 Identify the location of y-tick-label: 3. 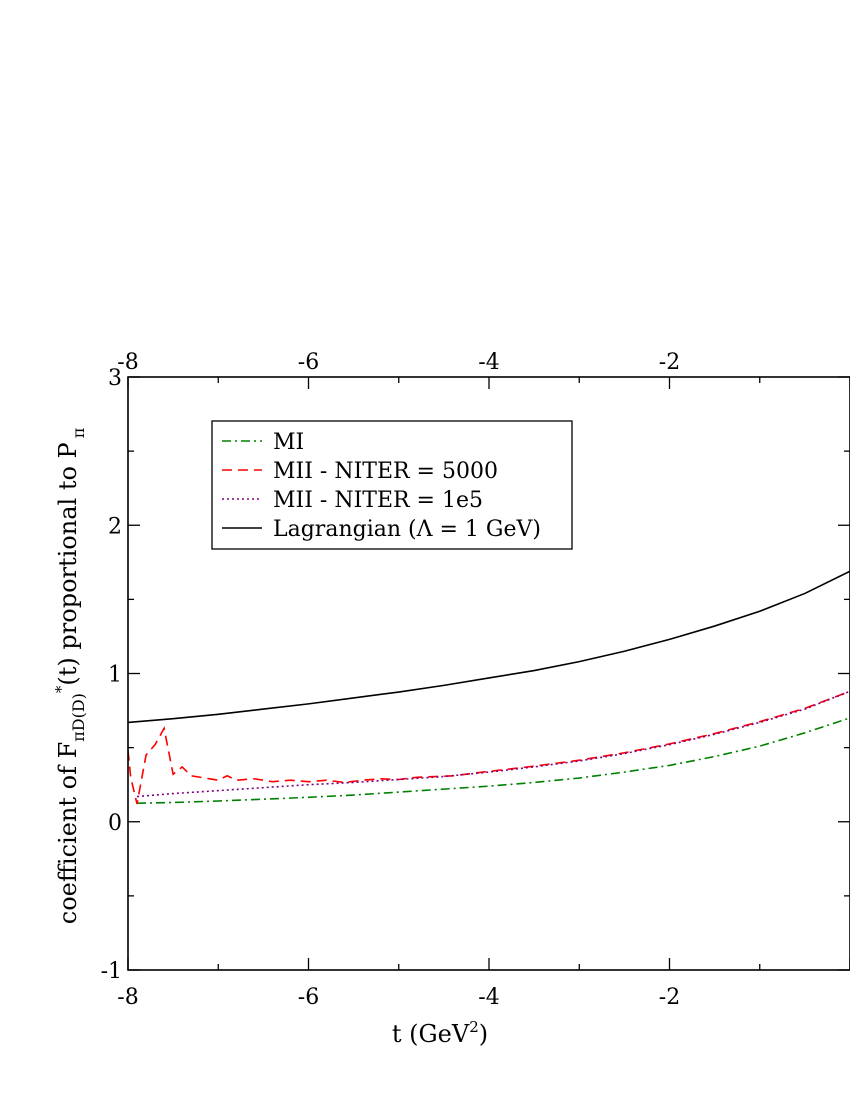
(115, 378).